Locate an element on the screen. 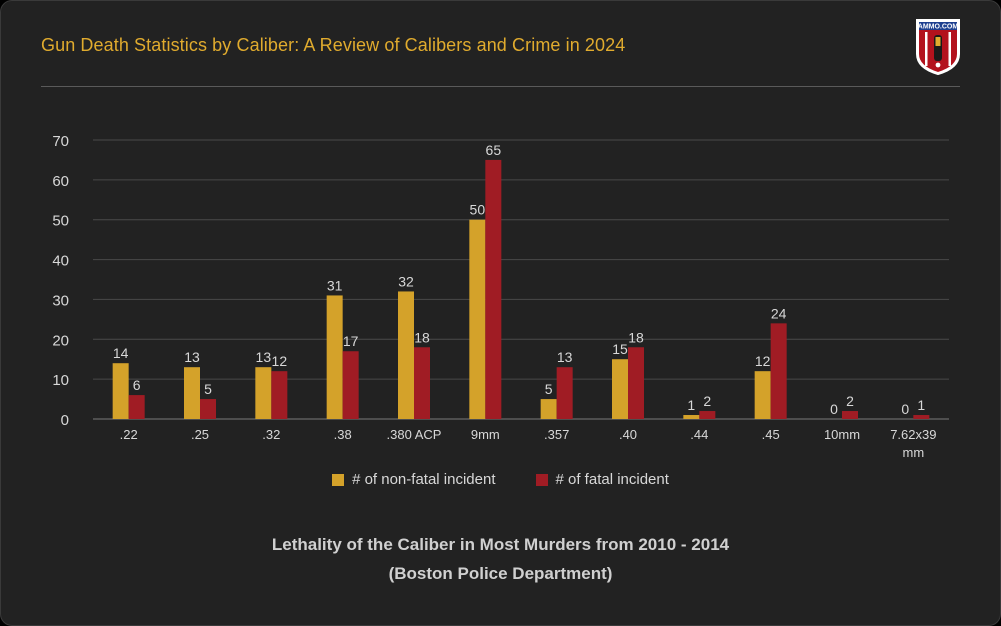 The width and height of the screenshot is (1001, 626). data-label-fatal: 12 is located at coordinates (280, 361).